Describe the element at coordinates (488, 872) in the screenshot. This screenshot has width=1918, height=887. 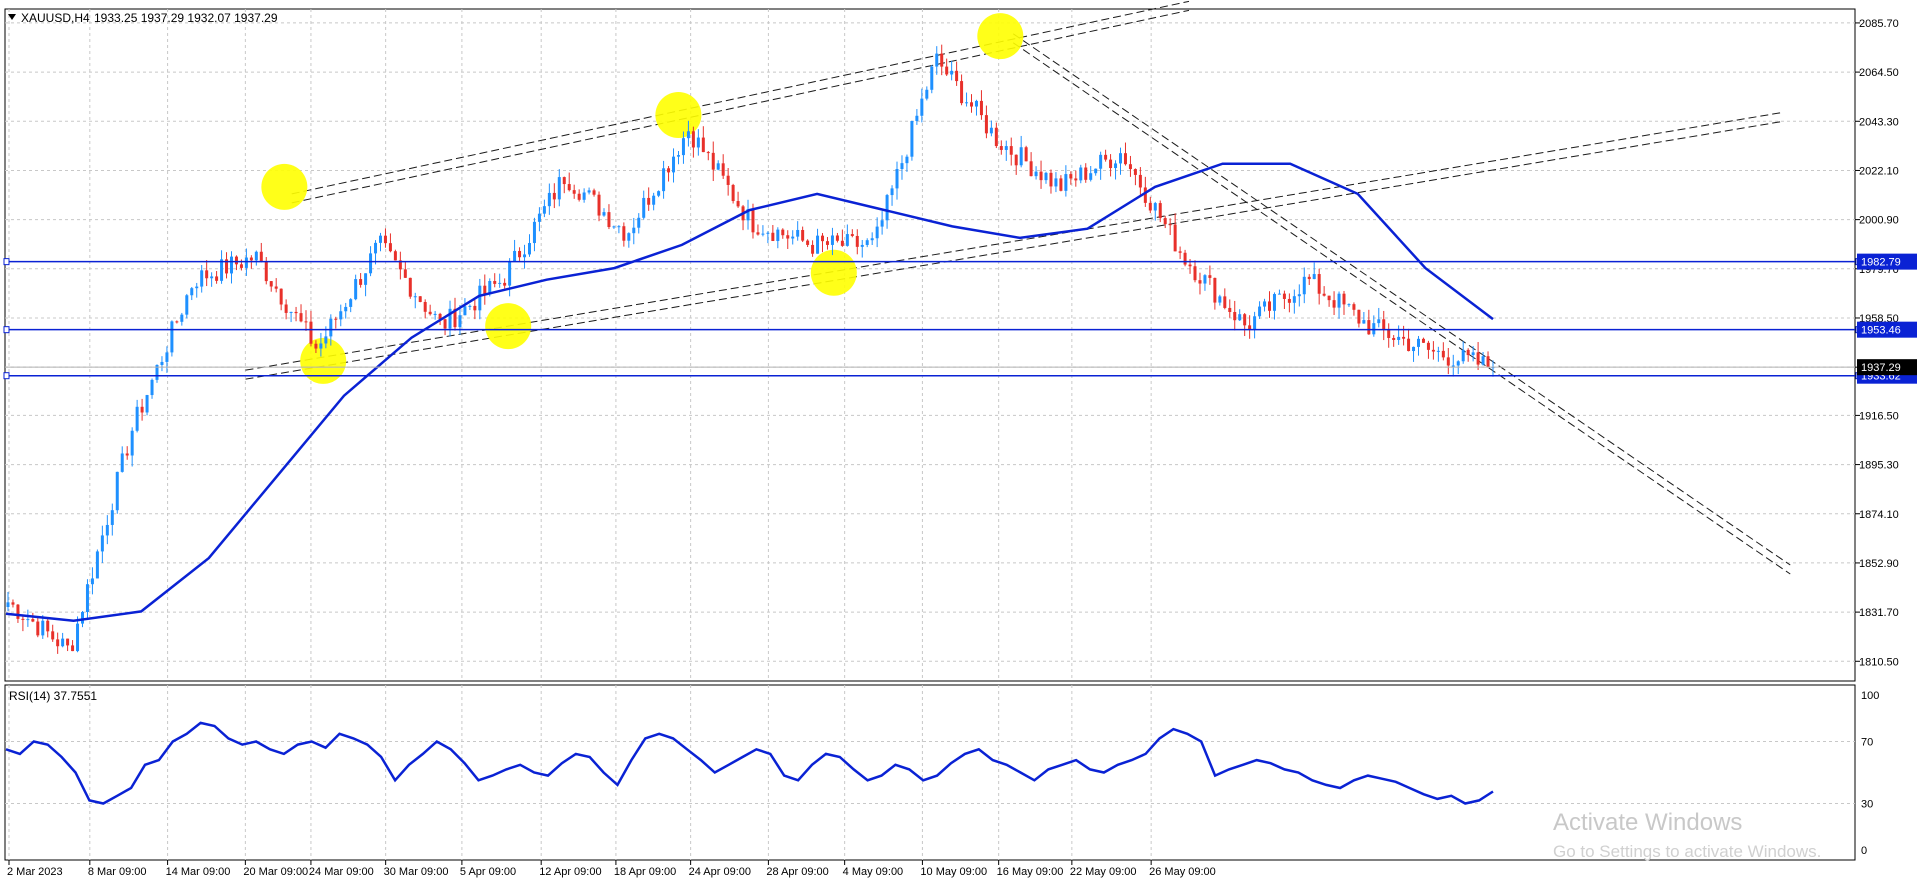
I see `time-tick-label: 5 Apr 09:00` at that location.